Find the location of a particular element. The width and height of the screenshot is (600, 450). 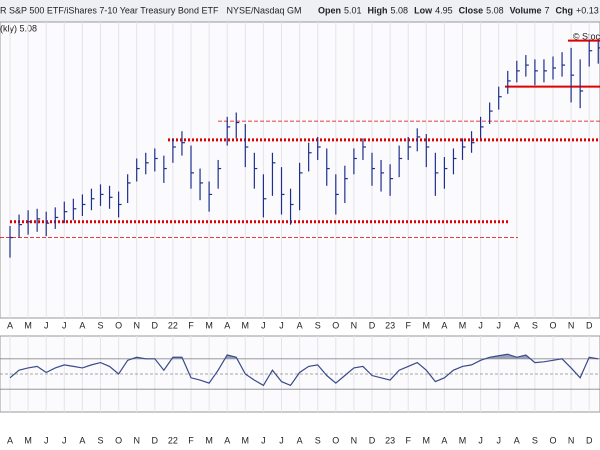

stat-value: +0.13 is located at coordinates (587, 10).